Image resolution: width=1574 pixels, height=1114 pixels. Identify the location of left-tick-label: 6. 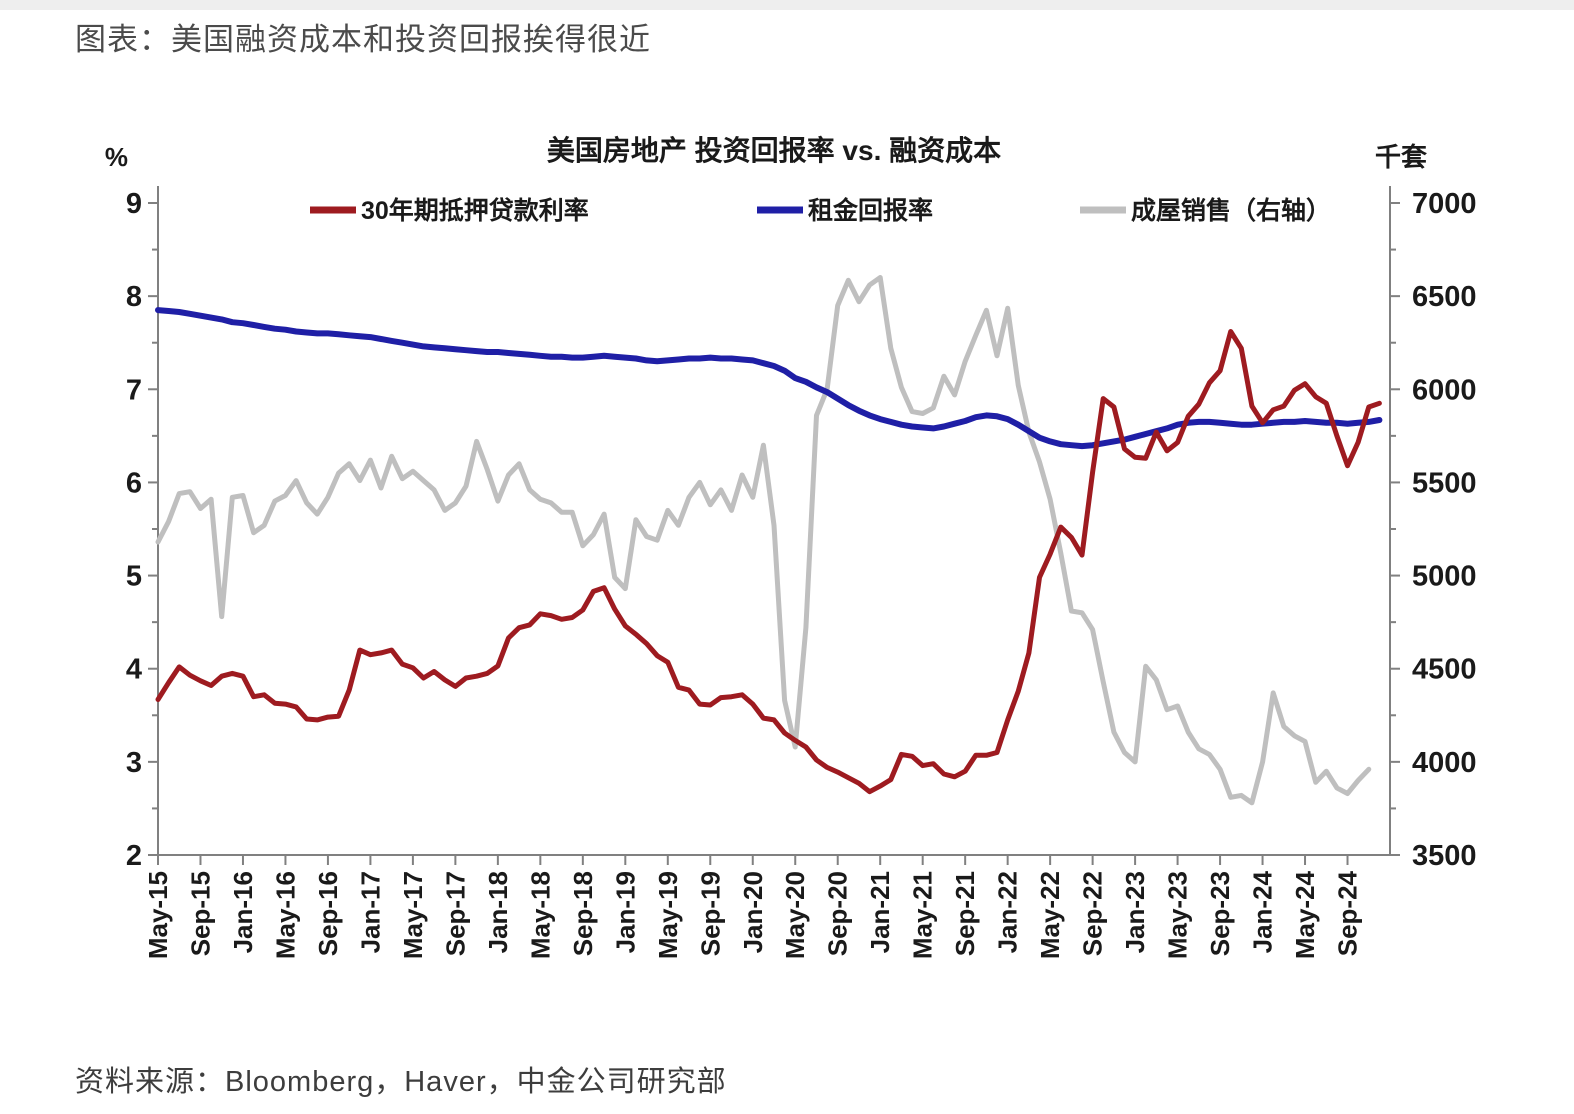
(134, 483).